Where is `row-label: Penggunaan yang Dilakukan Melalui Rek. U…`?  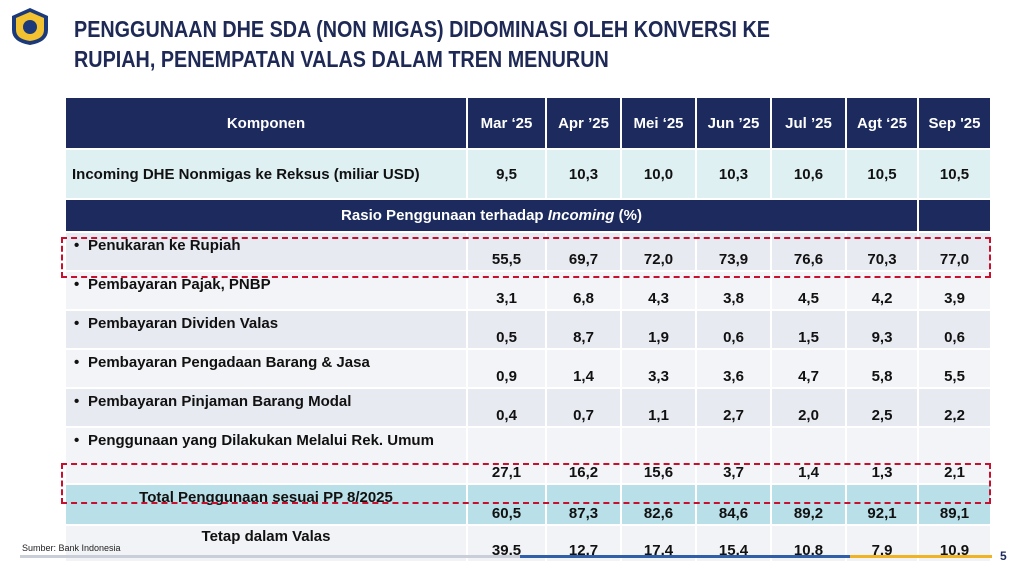
row-label: Penggunaan yang Dilakukan Melalui Rek. U… is located at coordinates (266, 455).